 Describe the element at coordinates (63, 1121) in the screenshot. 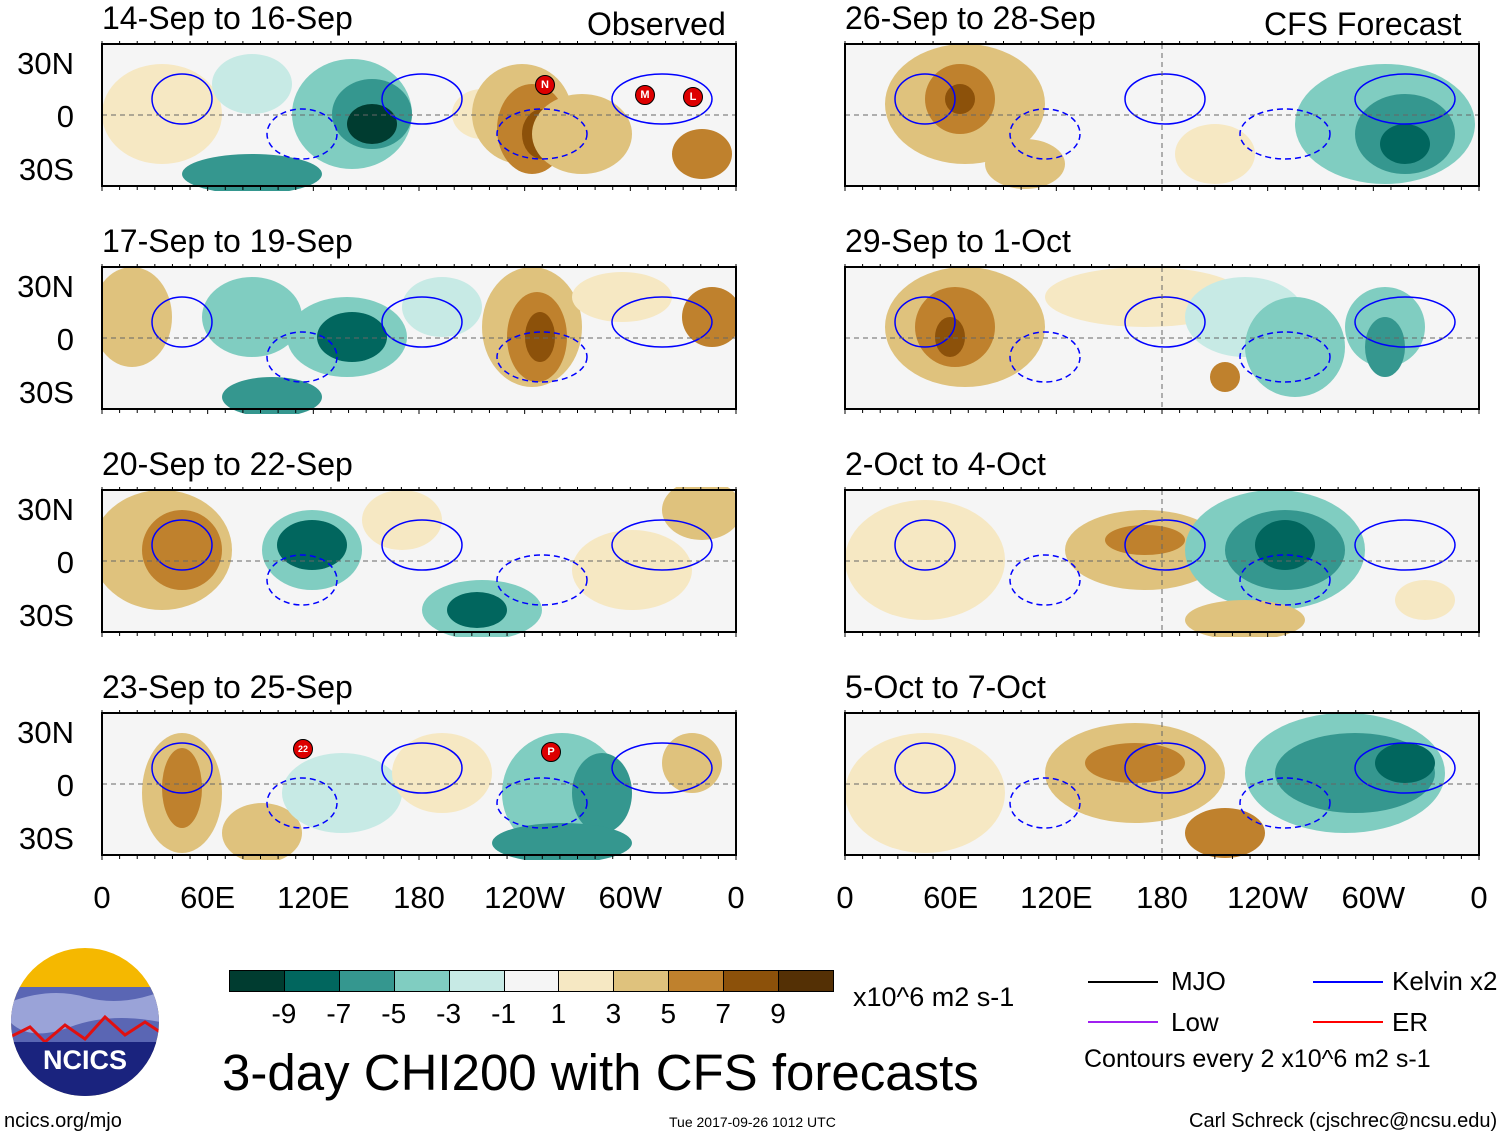

I see `footer-url: ncics.org/mjo` at that location.